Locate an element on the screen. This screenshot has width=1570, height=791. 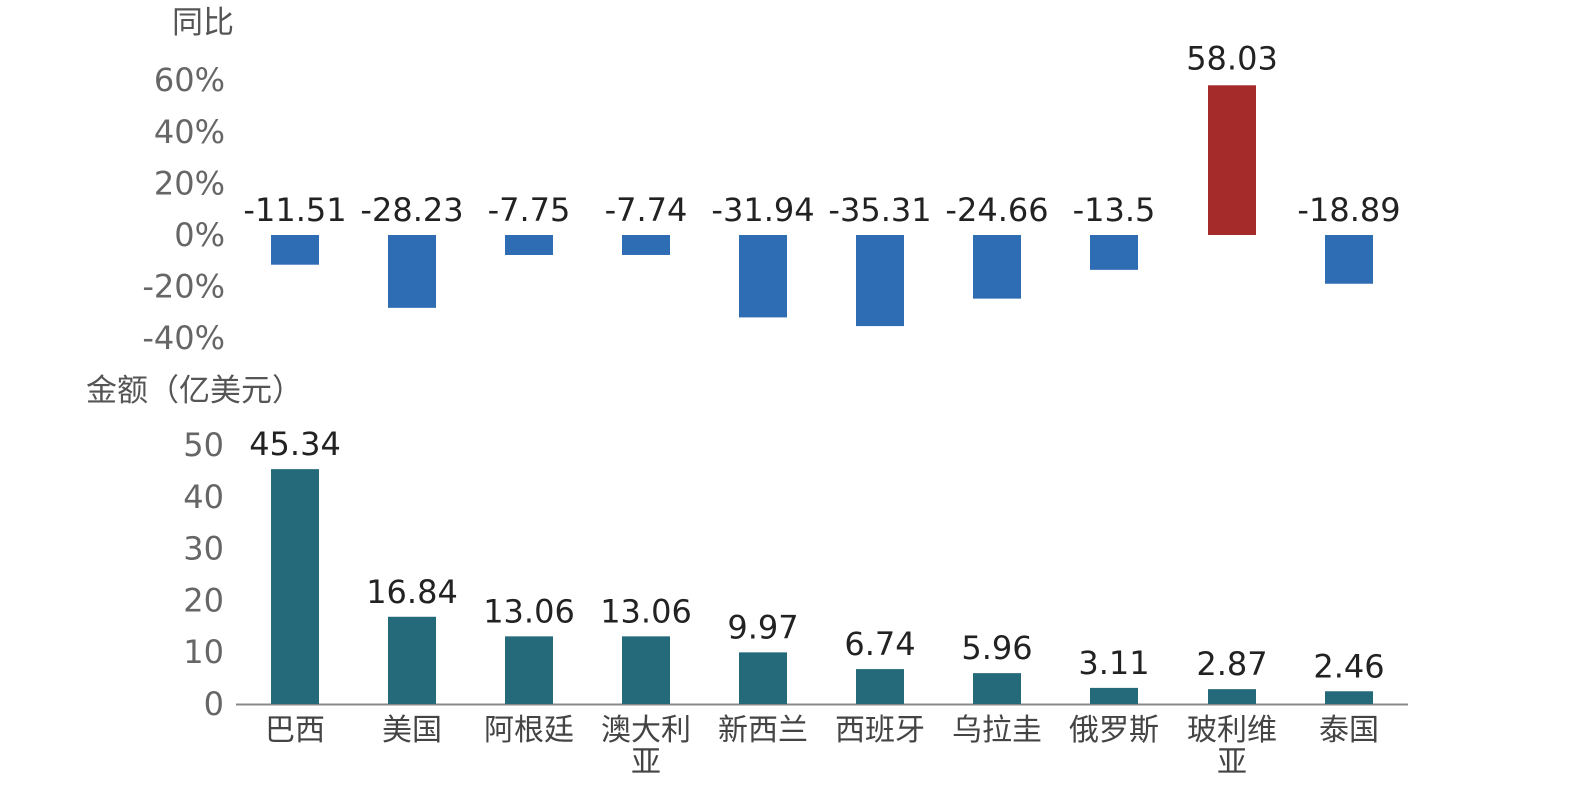
amount-y-tick: 20 is located at coordinates (203, 600).